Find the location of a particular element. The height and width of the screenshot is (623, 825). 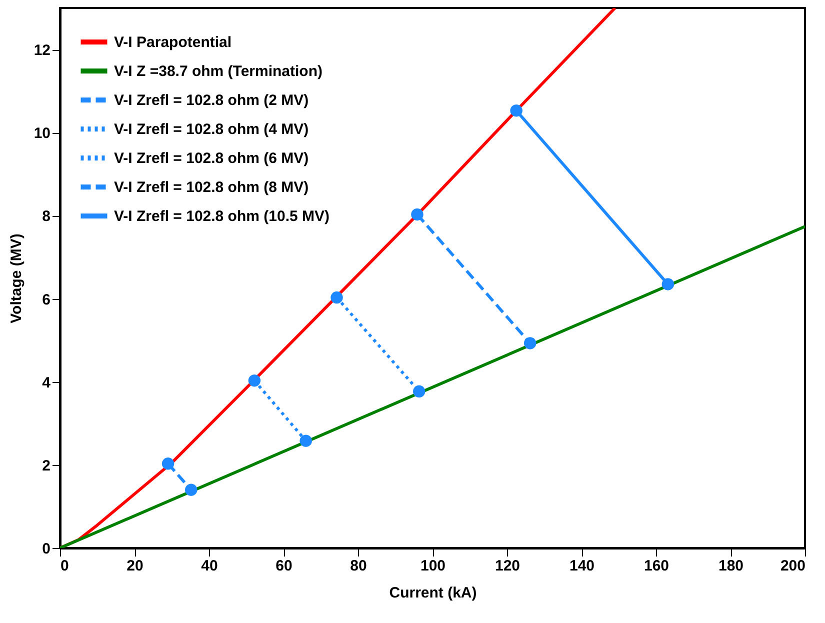

x-tick-label: 120 is located at coordinates (507, 566).